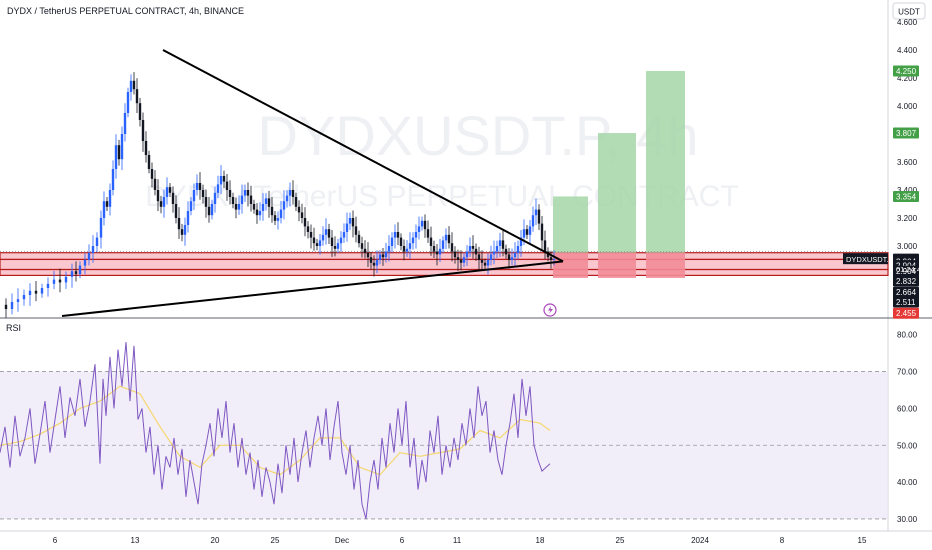  Describe the element at coordinates (457, 540) in the screenshot. I see `time-tick-label: 11` at that location.